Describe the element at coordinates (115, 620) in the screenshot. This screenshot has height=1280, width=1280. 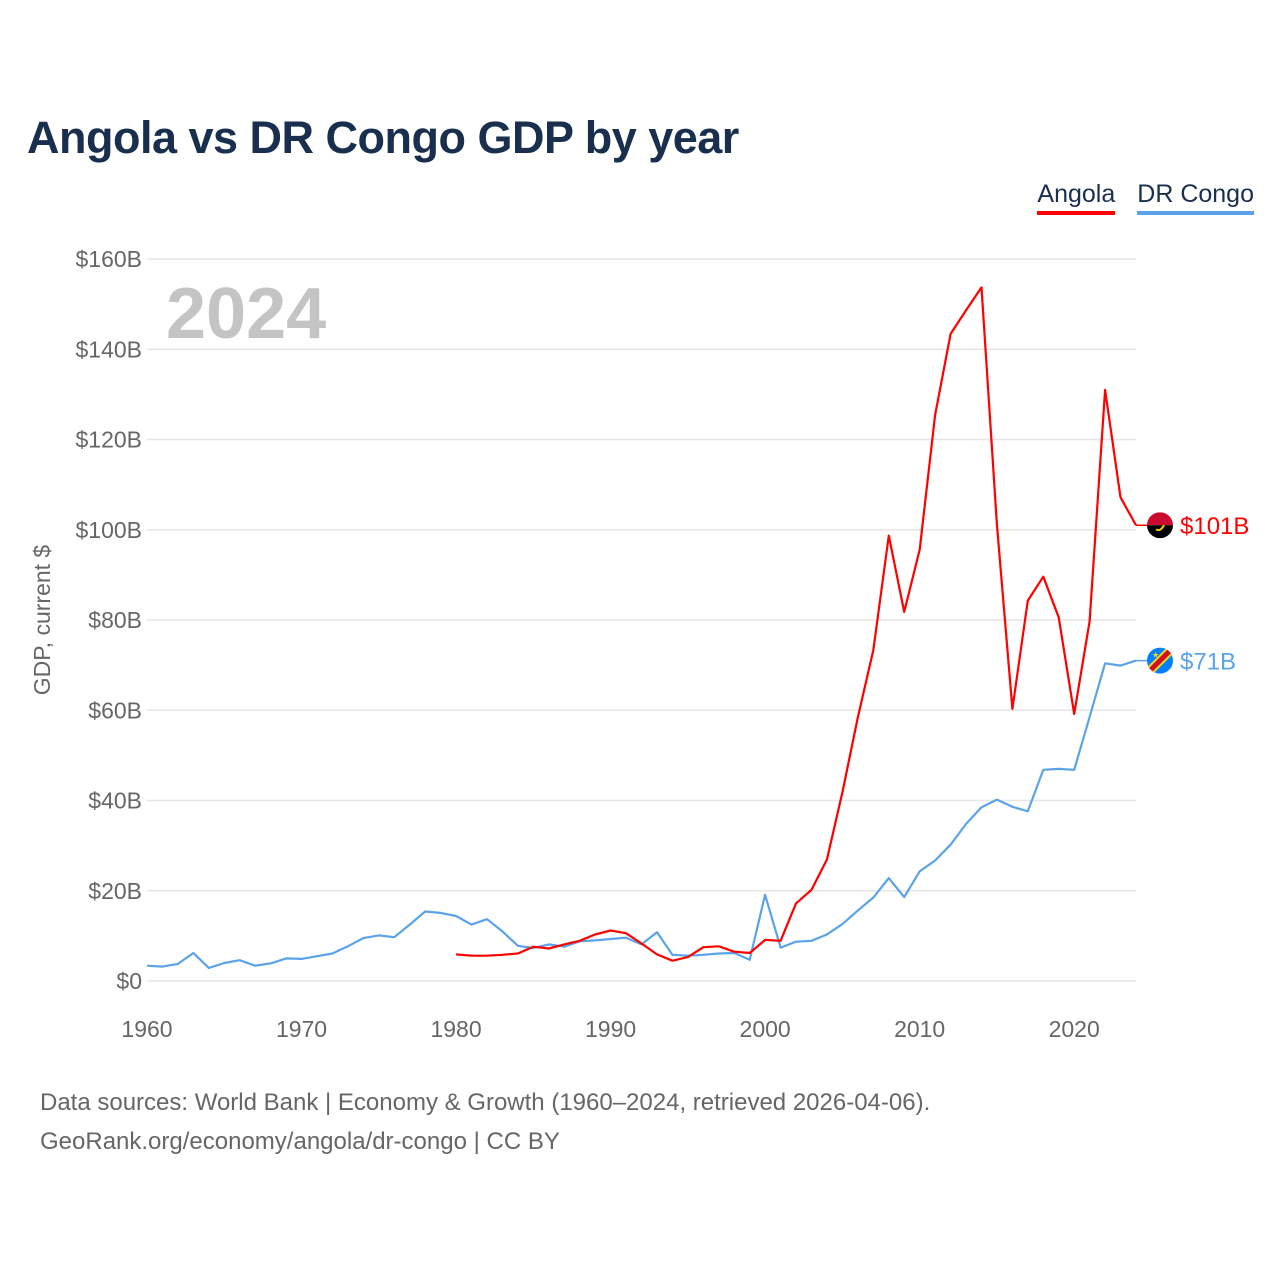
I see `y-tick-label: $80B` at that location.